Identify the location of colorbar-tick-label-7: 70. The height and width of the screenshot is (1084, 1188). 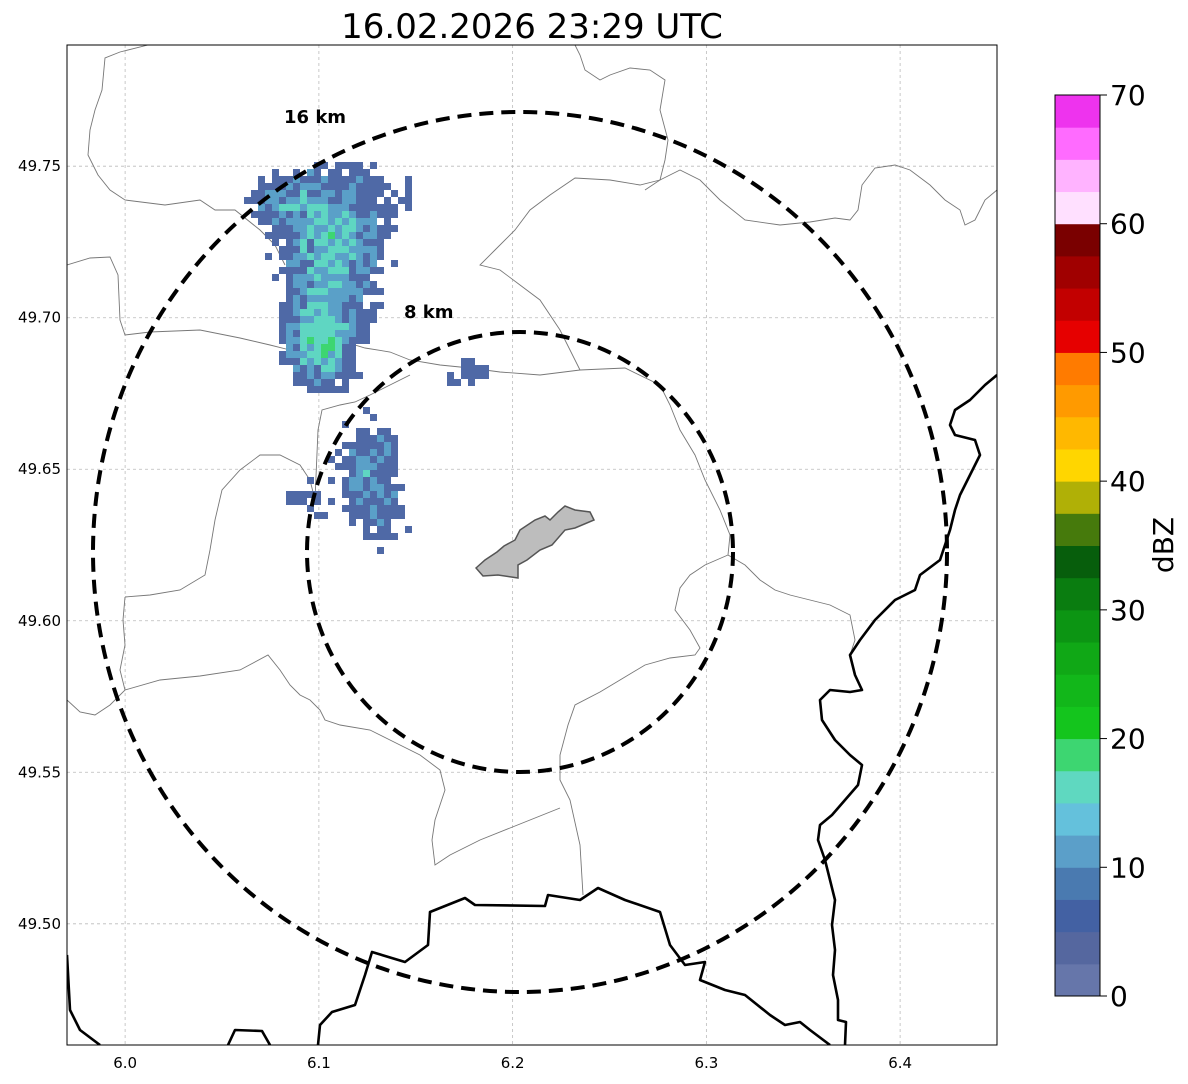
(1128, 95).